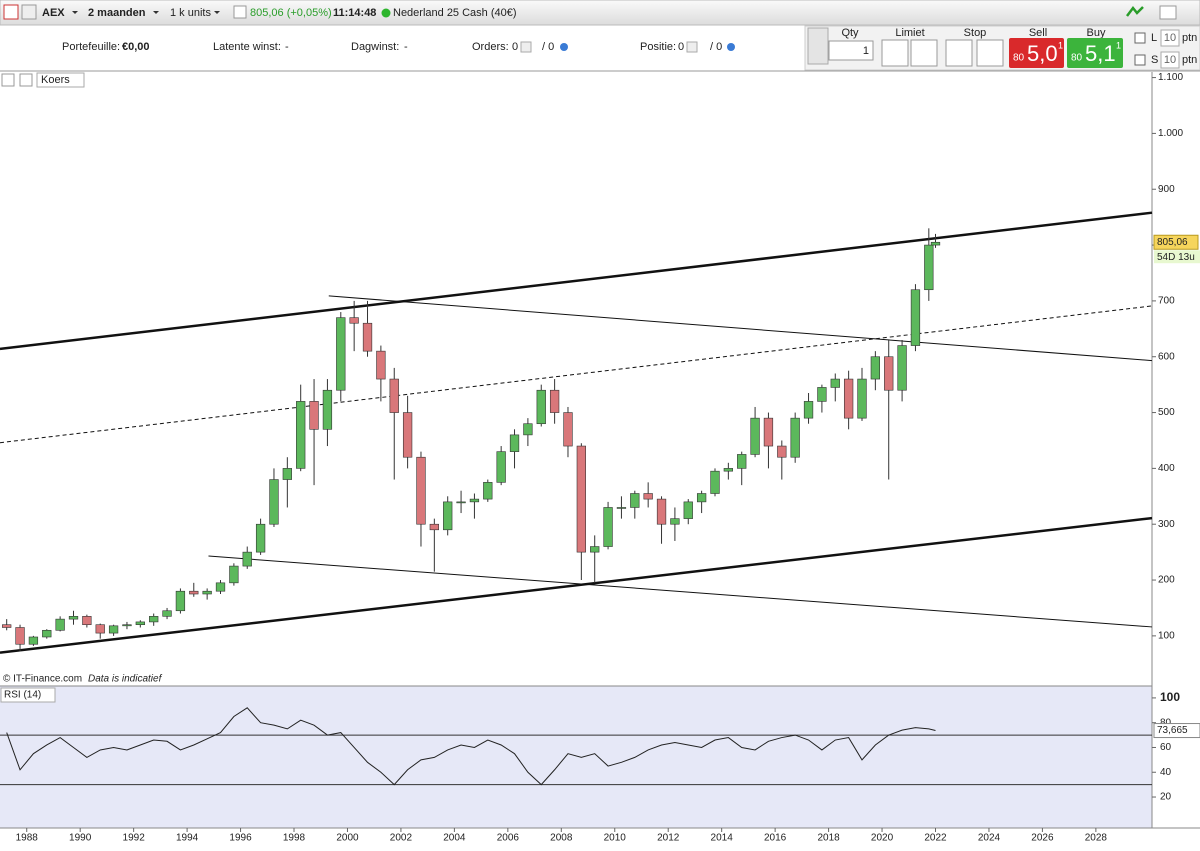 The image size is (1200, 851). Describe the element at coordinates (1118, 45) in the screenshot. I see `buy-suffix: 1` at that location.